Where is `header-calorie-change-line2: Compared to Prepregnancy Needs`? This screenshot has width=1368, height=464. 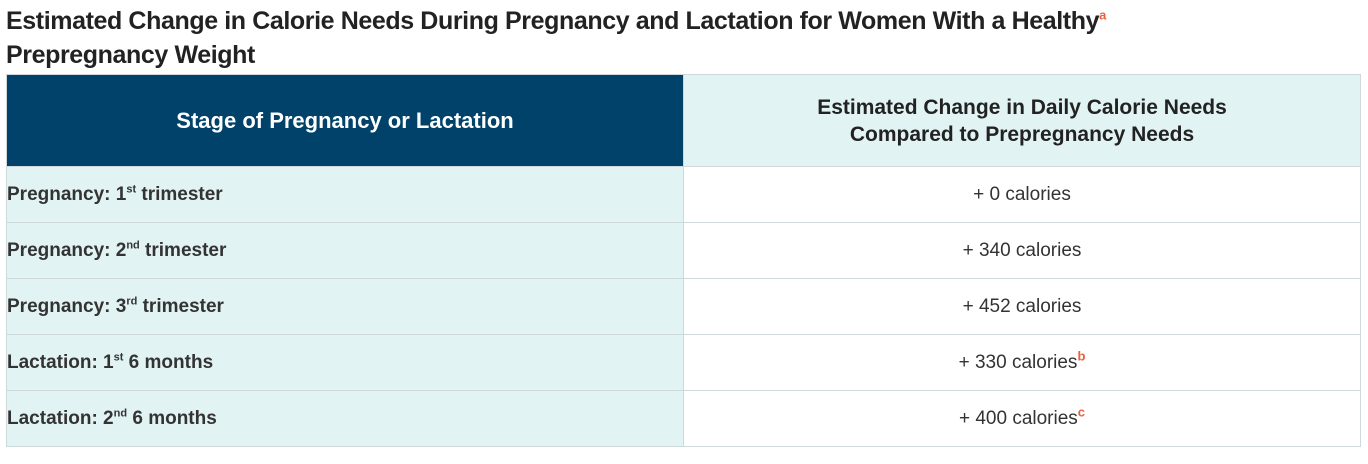 header-calorie-change-line2: Compared to Prepregnancy Needs is located at coordinates (1022, 134).